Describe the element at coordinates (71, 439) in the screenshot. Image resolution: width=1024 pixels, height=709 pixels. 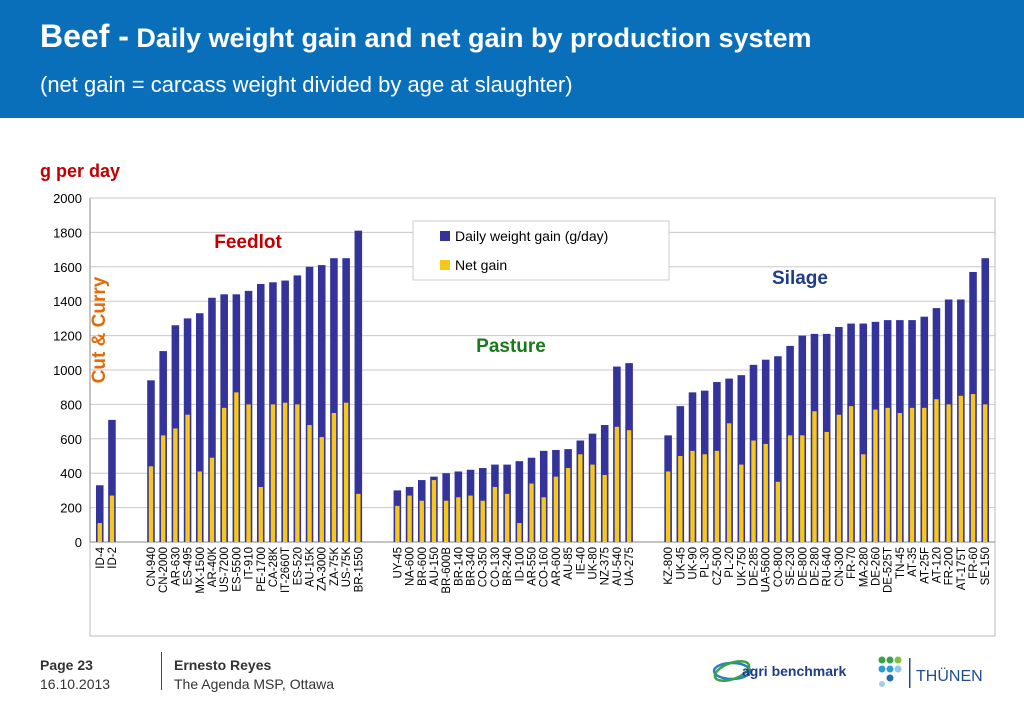
I see `y-tick-label: 600` at that location.